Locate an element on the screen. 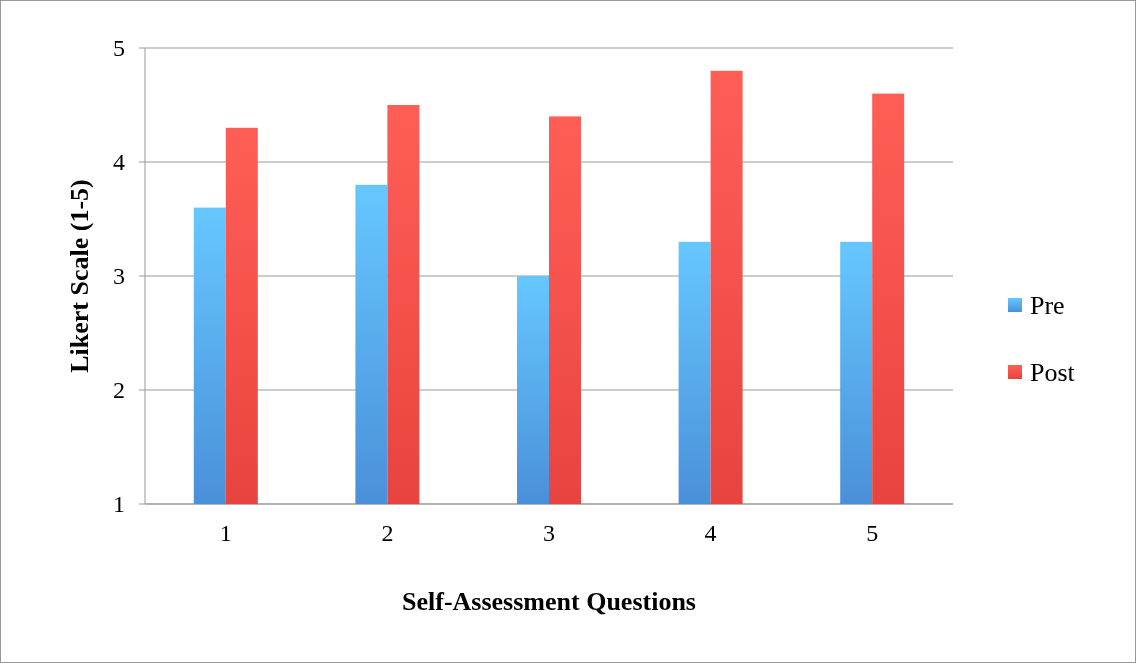 The height and width of the screenshot is (663, 1144). x-tick-label: 4 is located at coordinates (710, 533).